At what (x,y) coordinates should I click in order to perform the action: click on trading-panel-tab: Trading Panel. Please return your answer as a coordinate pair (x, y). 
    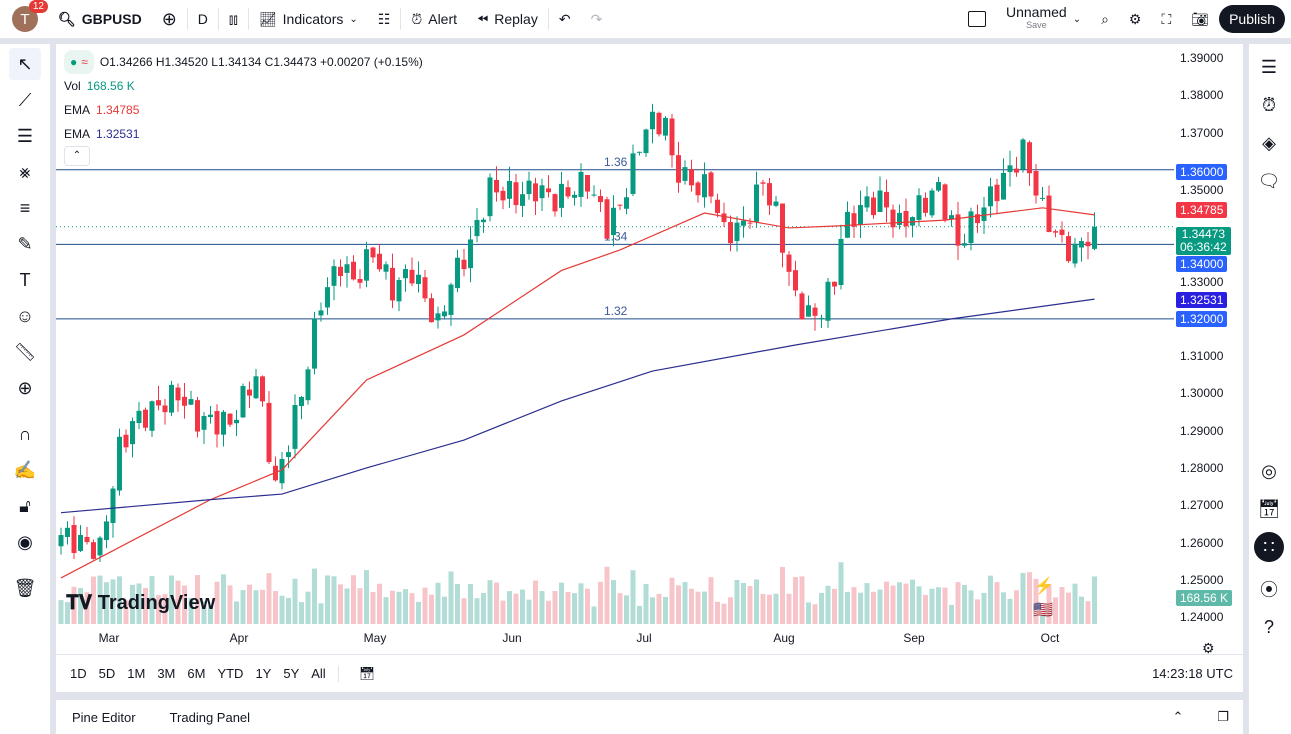
    Looking at the image, I should click on (210, 717).